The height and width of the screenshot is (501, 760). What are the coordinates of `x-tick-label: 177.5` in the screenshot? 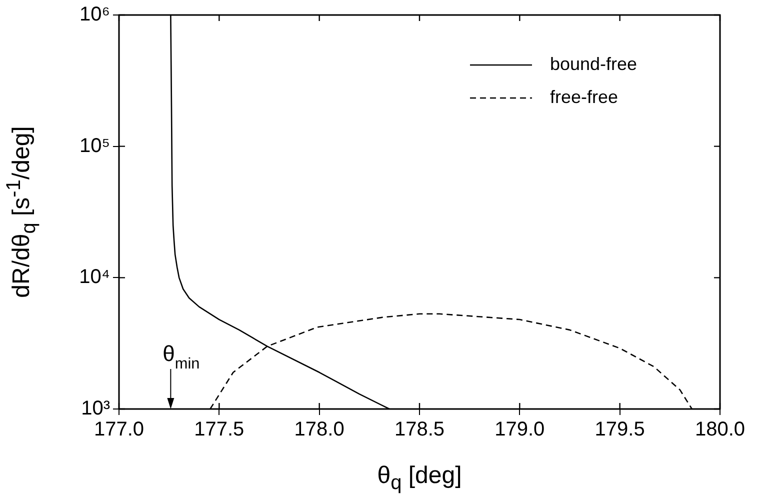 It's located at (219, 429).